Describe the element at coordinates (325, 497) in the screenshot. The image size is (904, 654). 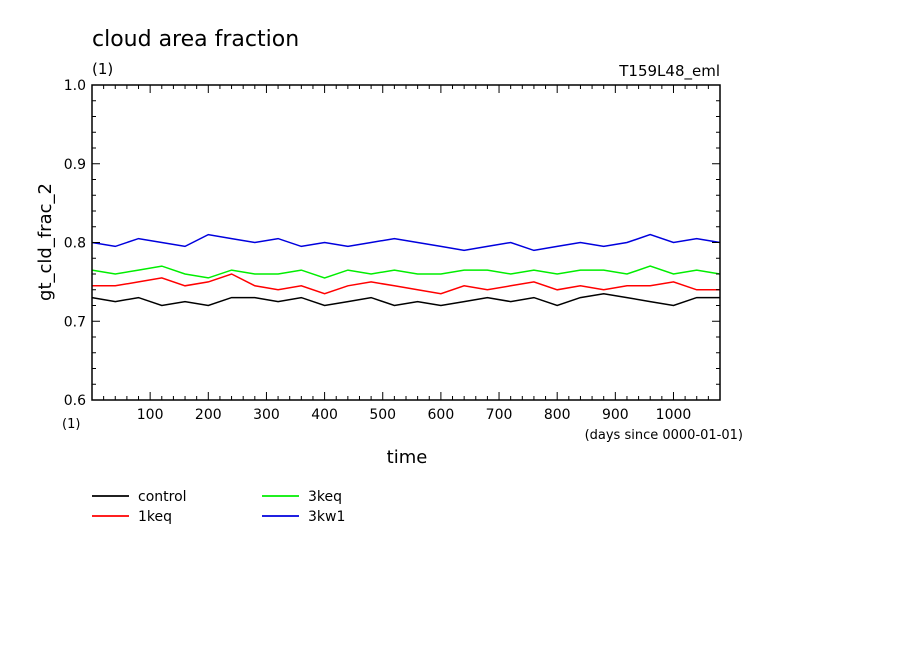
I see `legend-label-3keq: 3keq` at that location.